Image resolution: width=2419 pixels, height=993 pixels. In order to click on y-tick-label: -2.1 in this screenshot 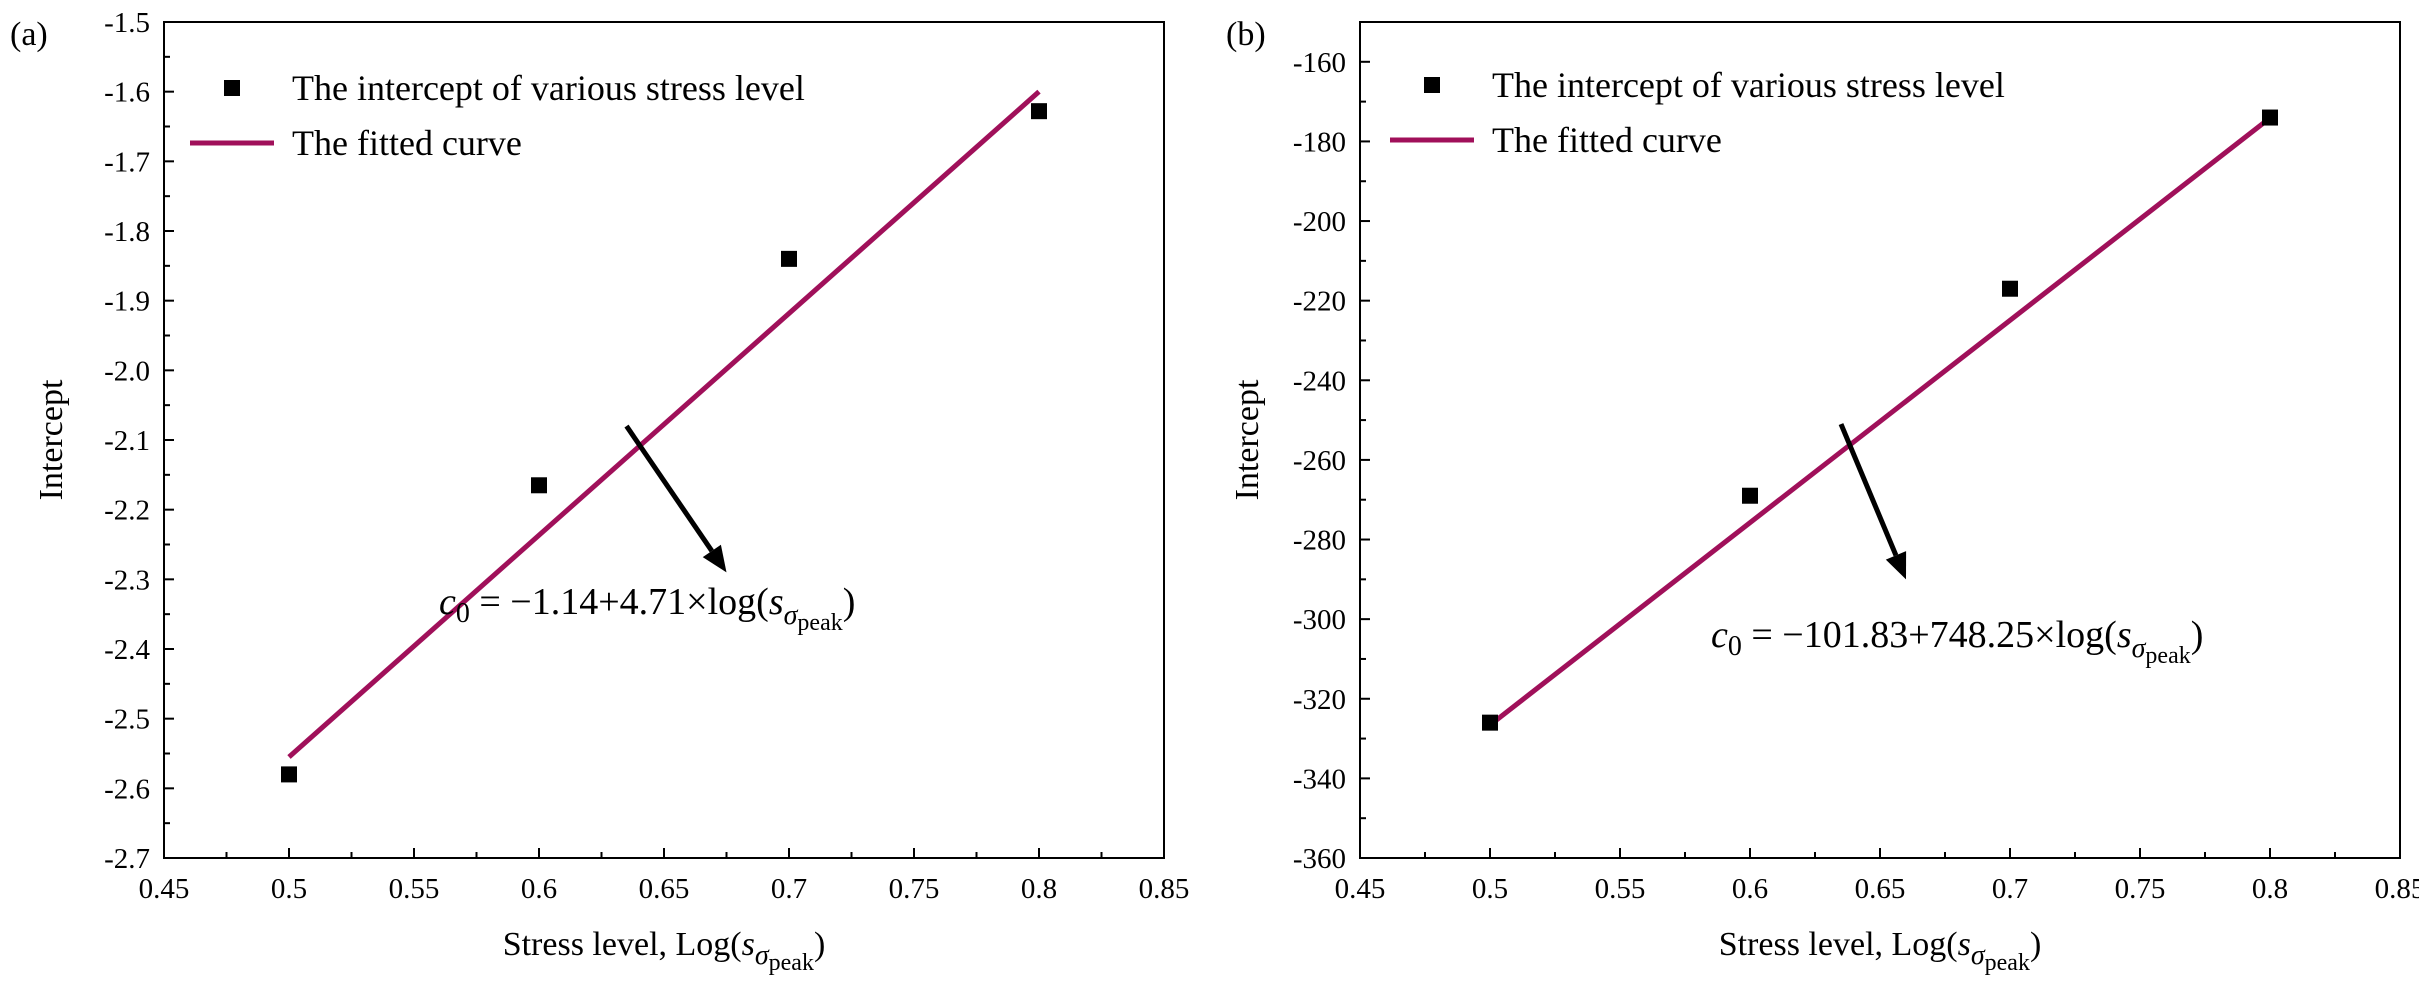, I will do `click(127, 441)`.